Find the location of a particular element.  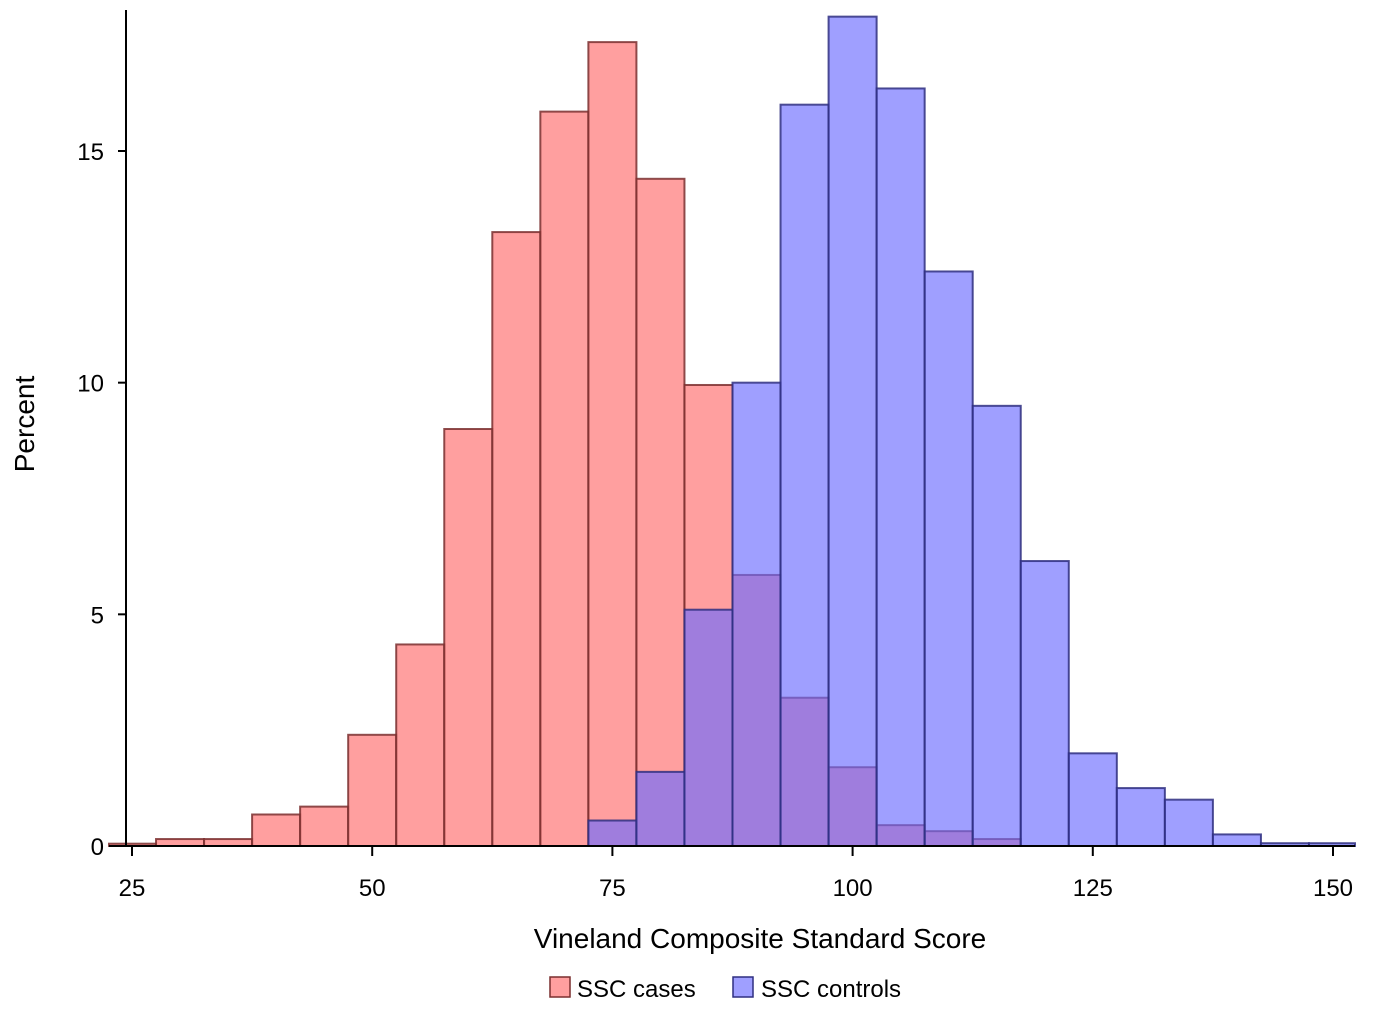

y-tick-label-0: 0 is located at coordinates (97, 847).